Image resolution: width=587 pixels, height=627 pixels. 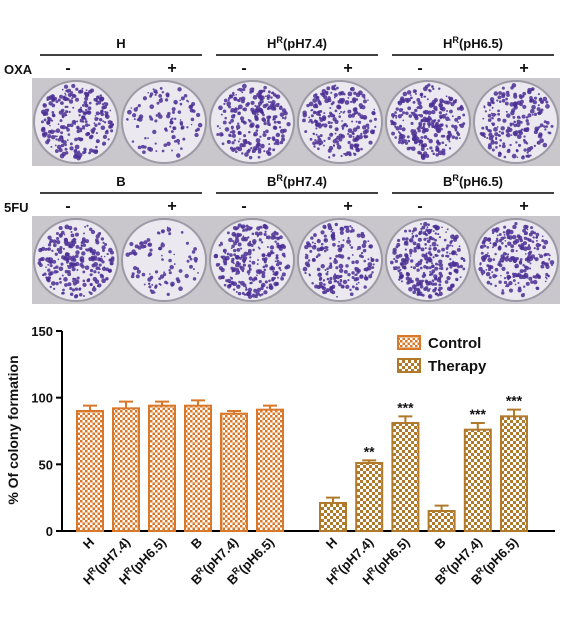 What do you see at coordinates (439, 543) in the screenshot?
I see `x-tick-label: B` at bounding box center [439, 543].